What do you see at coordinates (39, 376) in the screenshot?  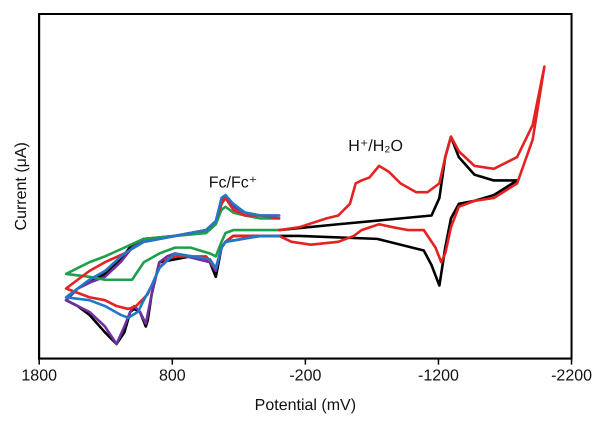 I see `x-tick-label: 1800` at bounding box center [39, 376].